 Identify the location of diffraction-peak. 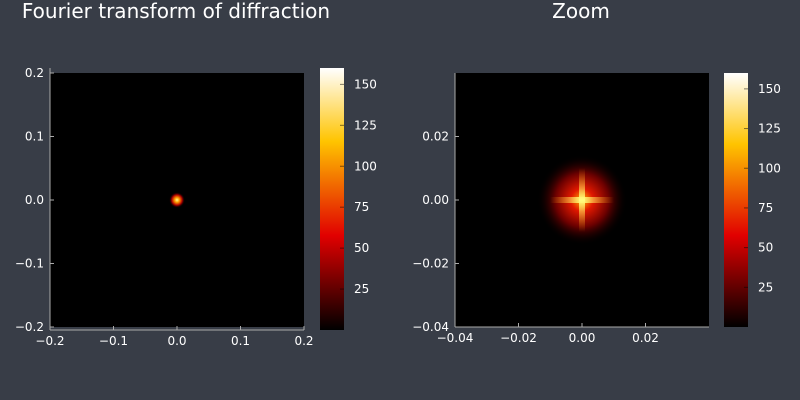
(177, 200).